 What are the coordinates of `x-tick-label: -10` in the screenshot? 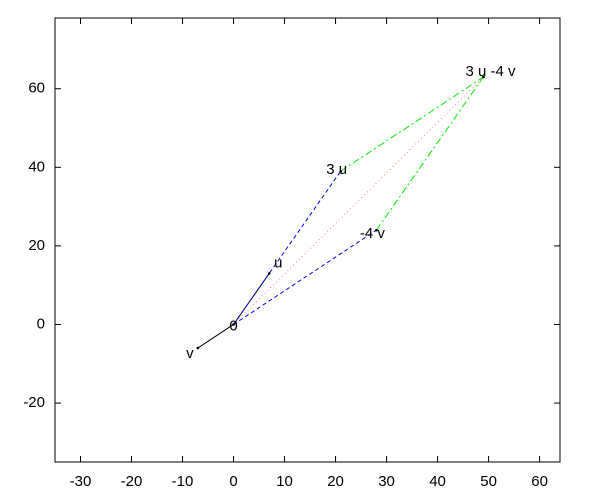 It's located at (183, 481).